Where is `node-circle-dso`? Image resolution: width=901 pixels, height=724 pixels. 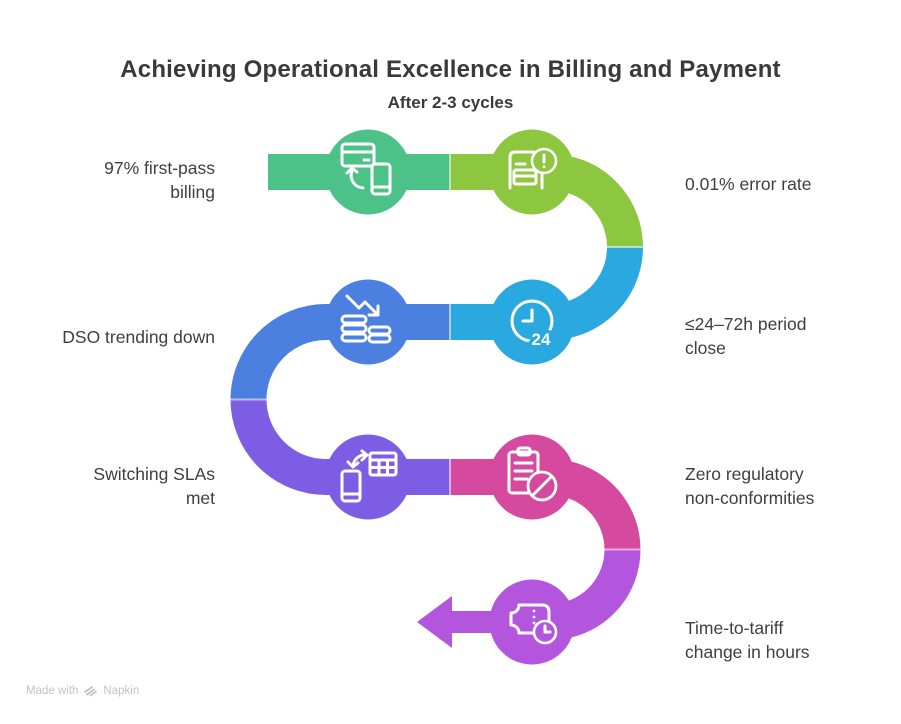
node-circle-dso is located at coordinates (368, 322).